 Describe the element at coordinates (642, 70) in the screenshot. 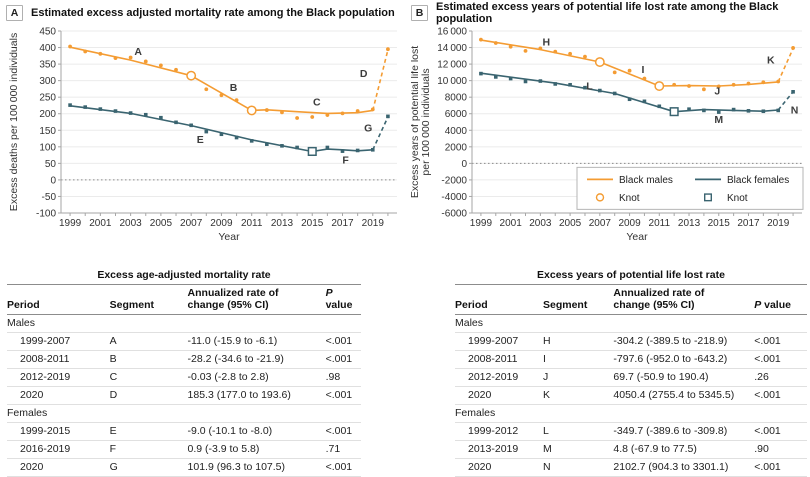

I see `segment-label: I` at that location.